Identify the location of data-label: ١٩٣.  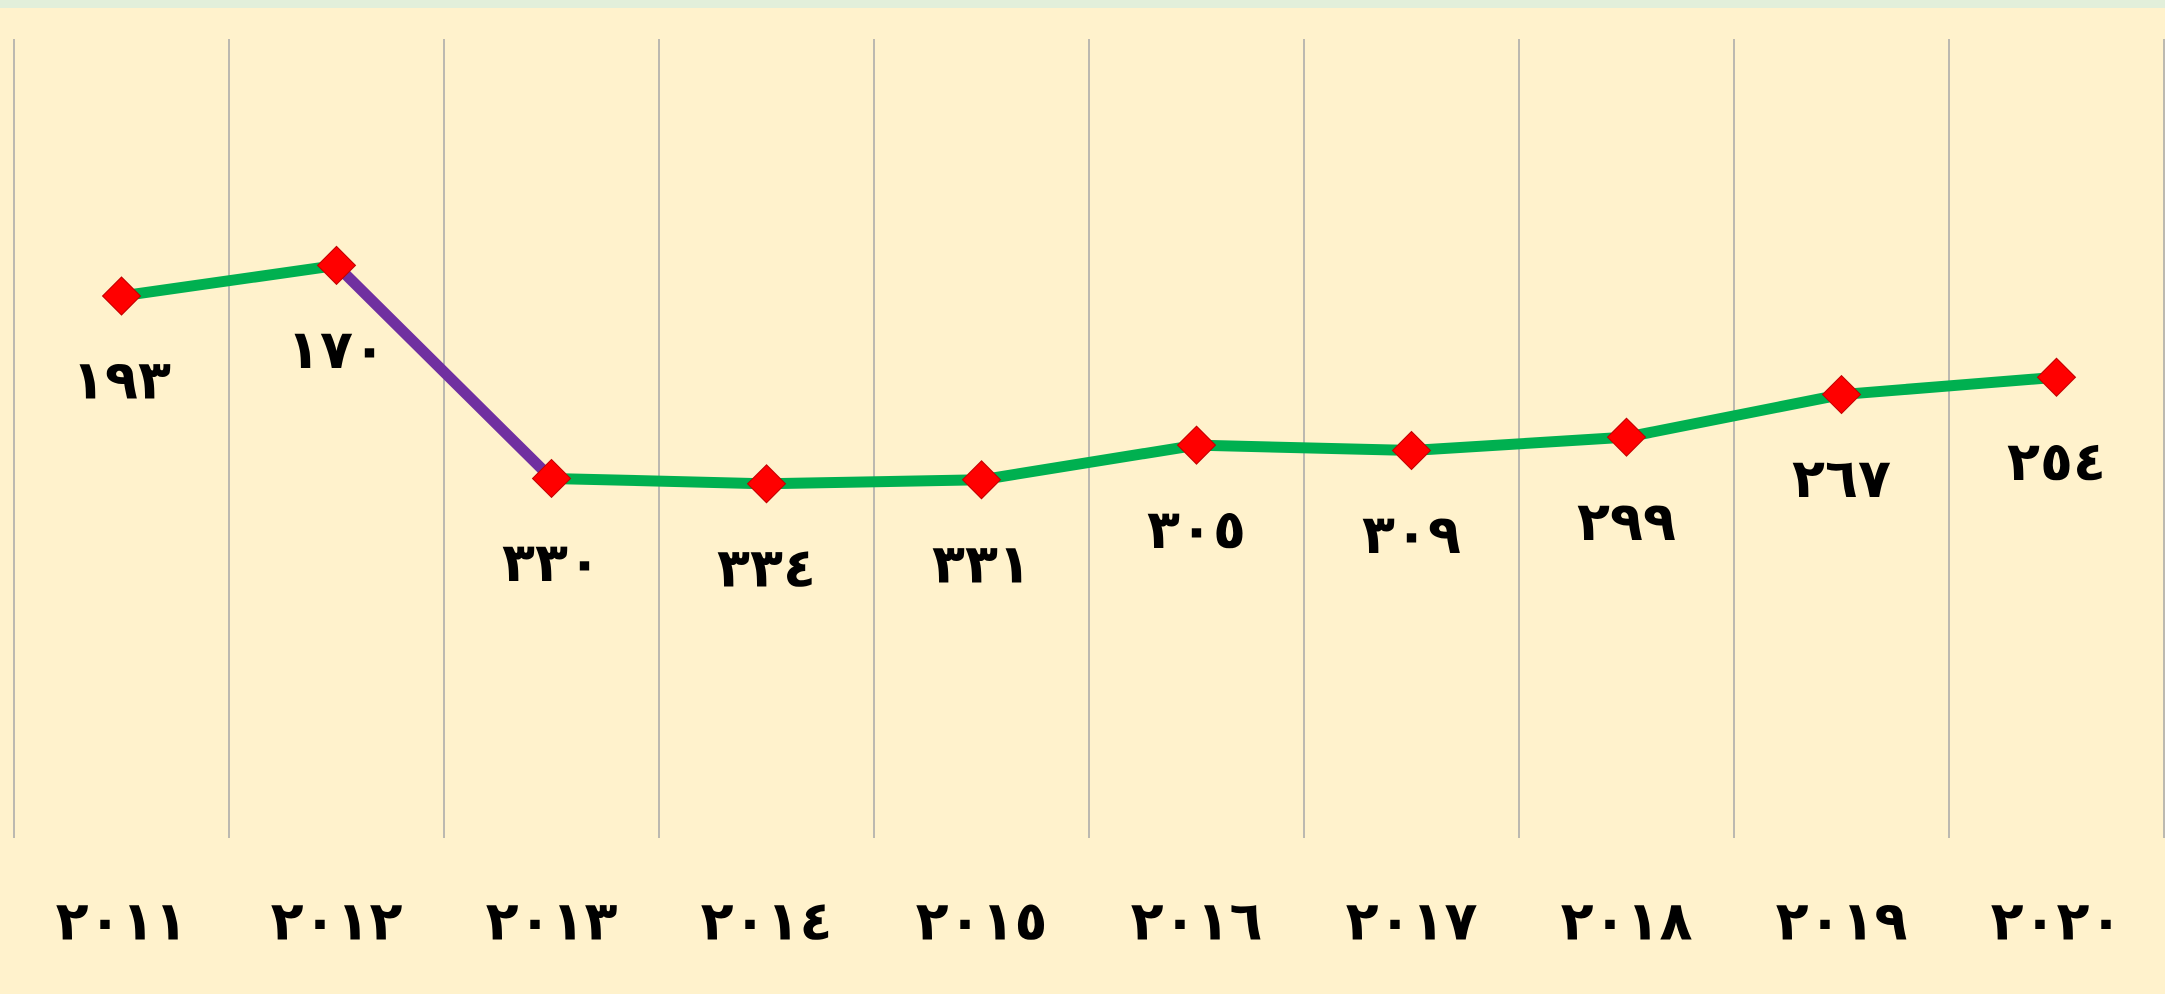
(121, 380).